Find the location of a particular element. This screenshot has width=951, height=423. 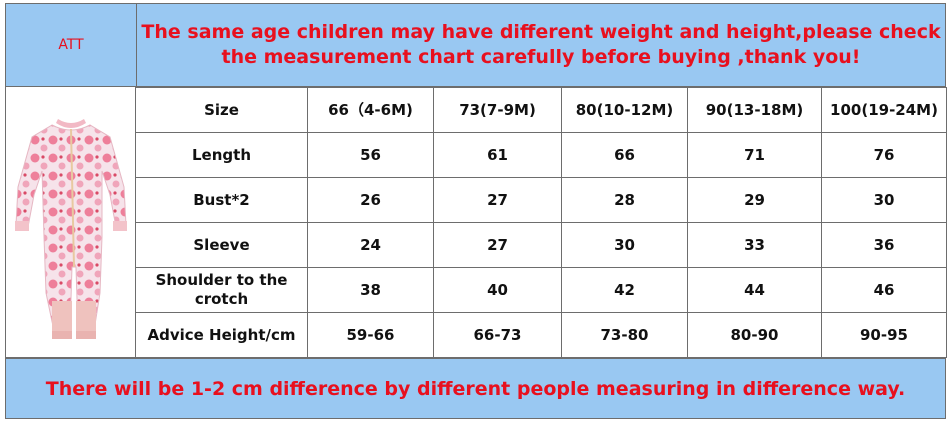

table-row: Length 56 61 66 71 76 is located at coordinates (541, 155).